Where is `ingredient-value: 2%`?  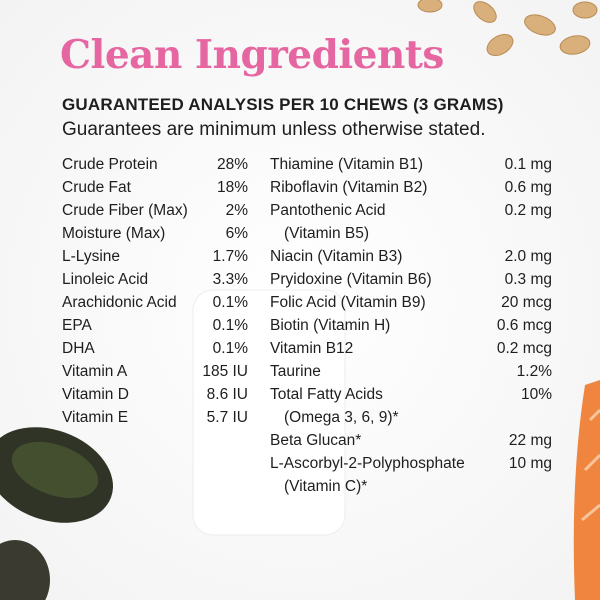 ingredient-value: 2% is located at coordinates (236, 210).